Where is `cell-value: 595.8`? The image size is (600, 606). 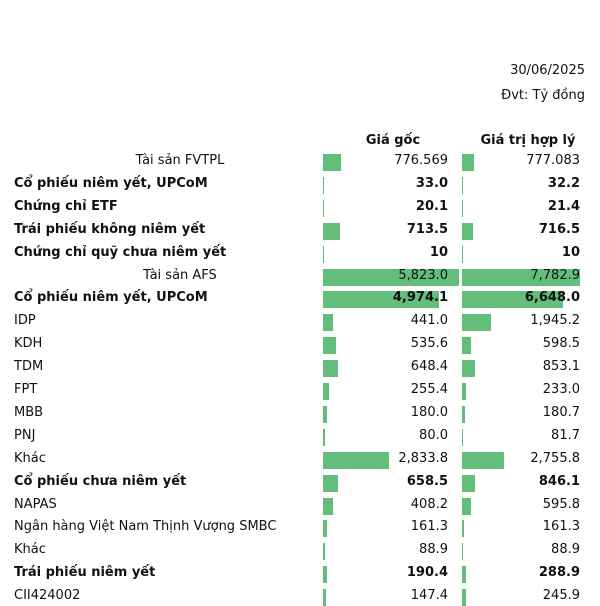 cell-value: 595.8 is located at coordinates (515, 504).